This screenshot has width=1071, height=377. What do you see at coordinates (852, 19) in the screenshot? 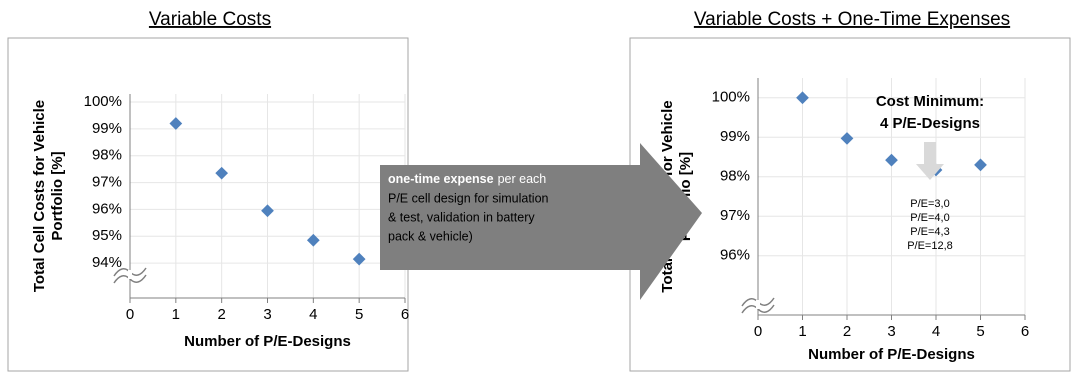
I see `right-title: Variable Costs + One-Time Expenses` at bounding box center [852, 19].